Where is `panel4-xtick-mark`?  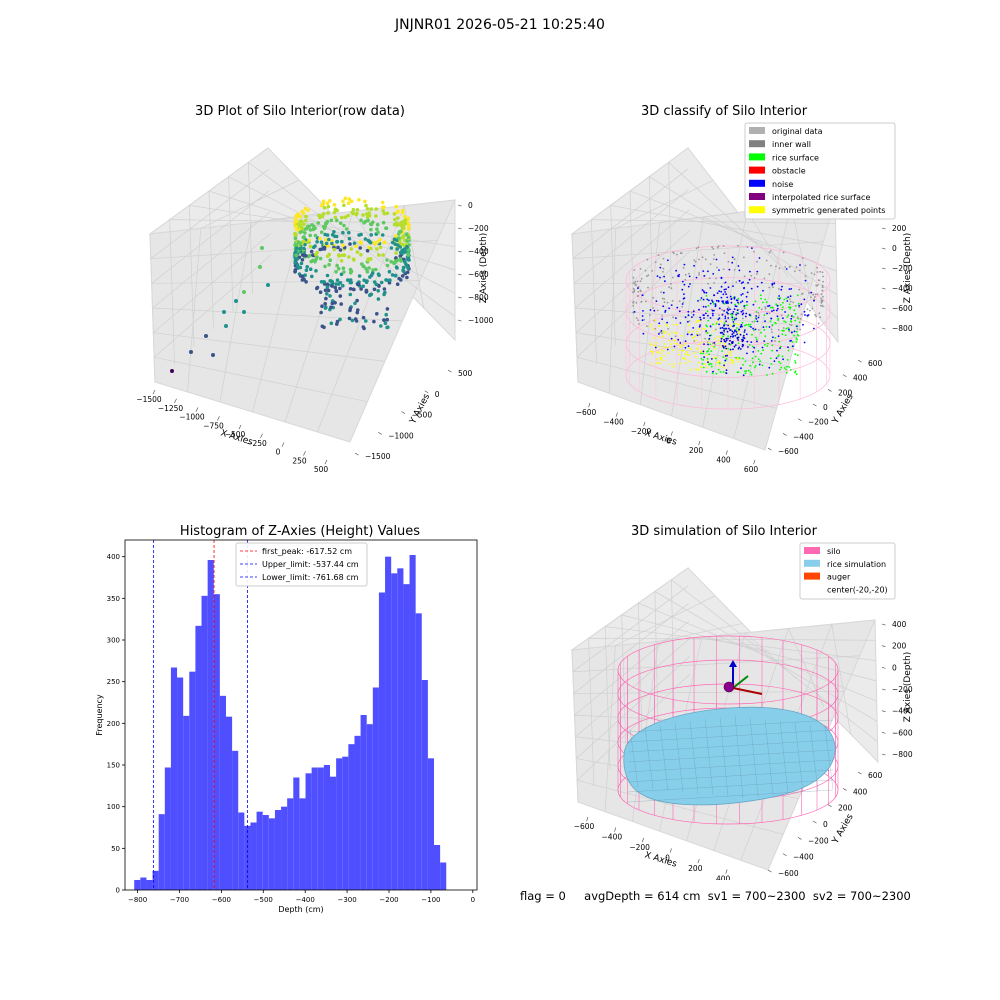
panel4-xtick-mark is located at coordinates (615, 829).